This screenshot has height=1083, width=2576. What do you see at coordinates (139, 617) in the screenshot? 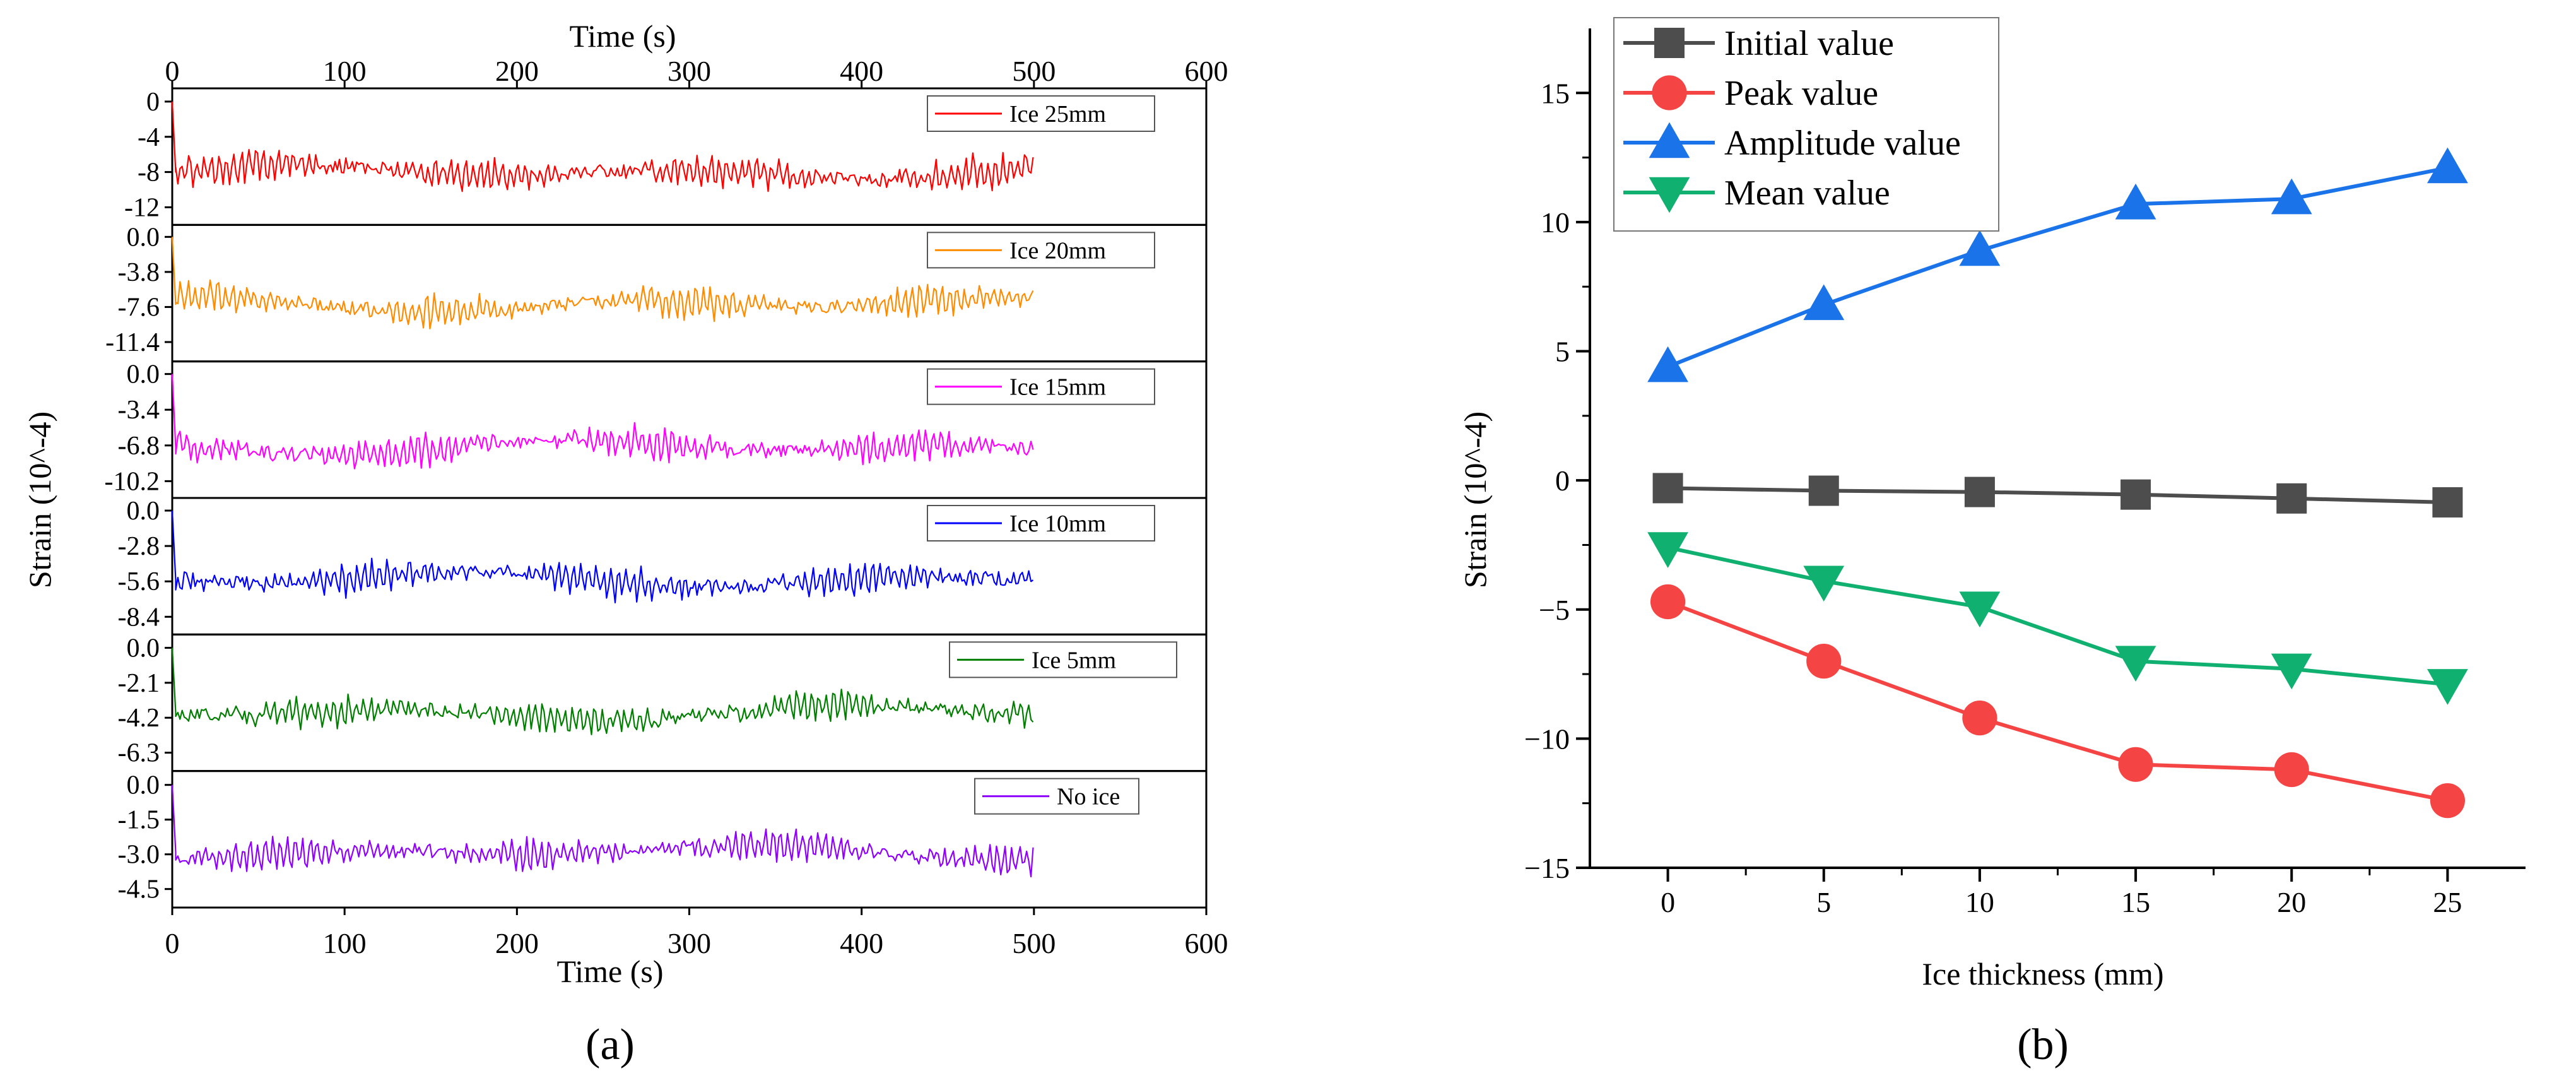
I see `chart-a-ytick-label: -8.4` at bounding box center [139, 617].